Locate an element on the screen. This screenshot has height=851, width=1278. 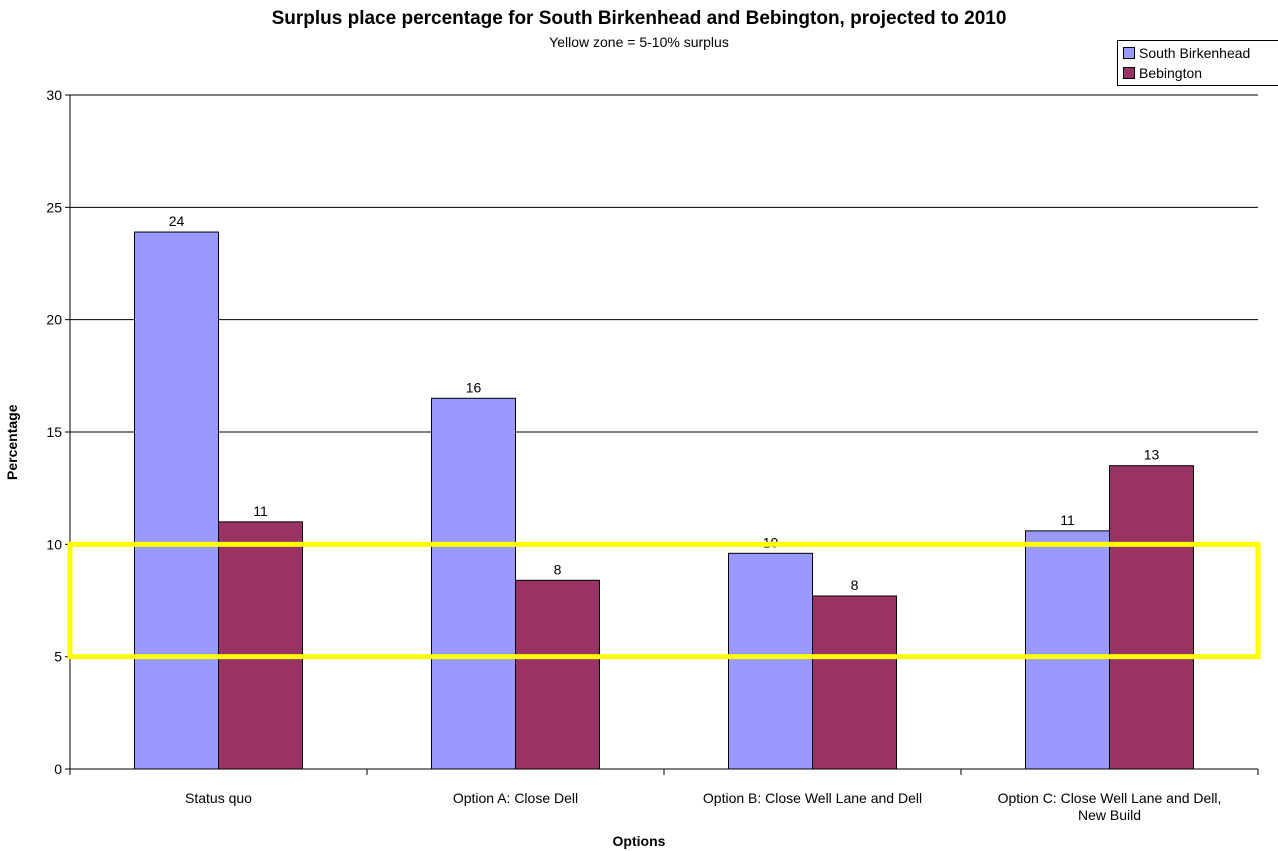
x-tick-label: Status quo is located at coordinates (218, 798).